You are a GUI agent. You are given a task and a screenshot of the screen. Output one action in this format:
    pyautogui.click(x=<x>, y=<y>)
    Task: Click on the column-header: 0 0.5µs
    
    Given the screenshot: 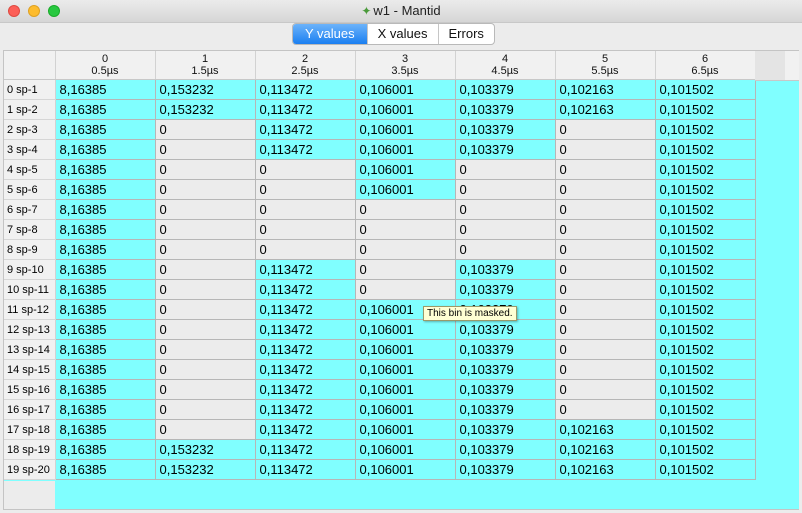 What is the action you would take?
    pyautogui.click(x=105, y=65)
    